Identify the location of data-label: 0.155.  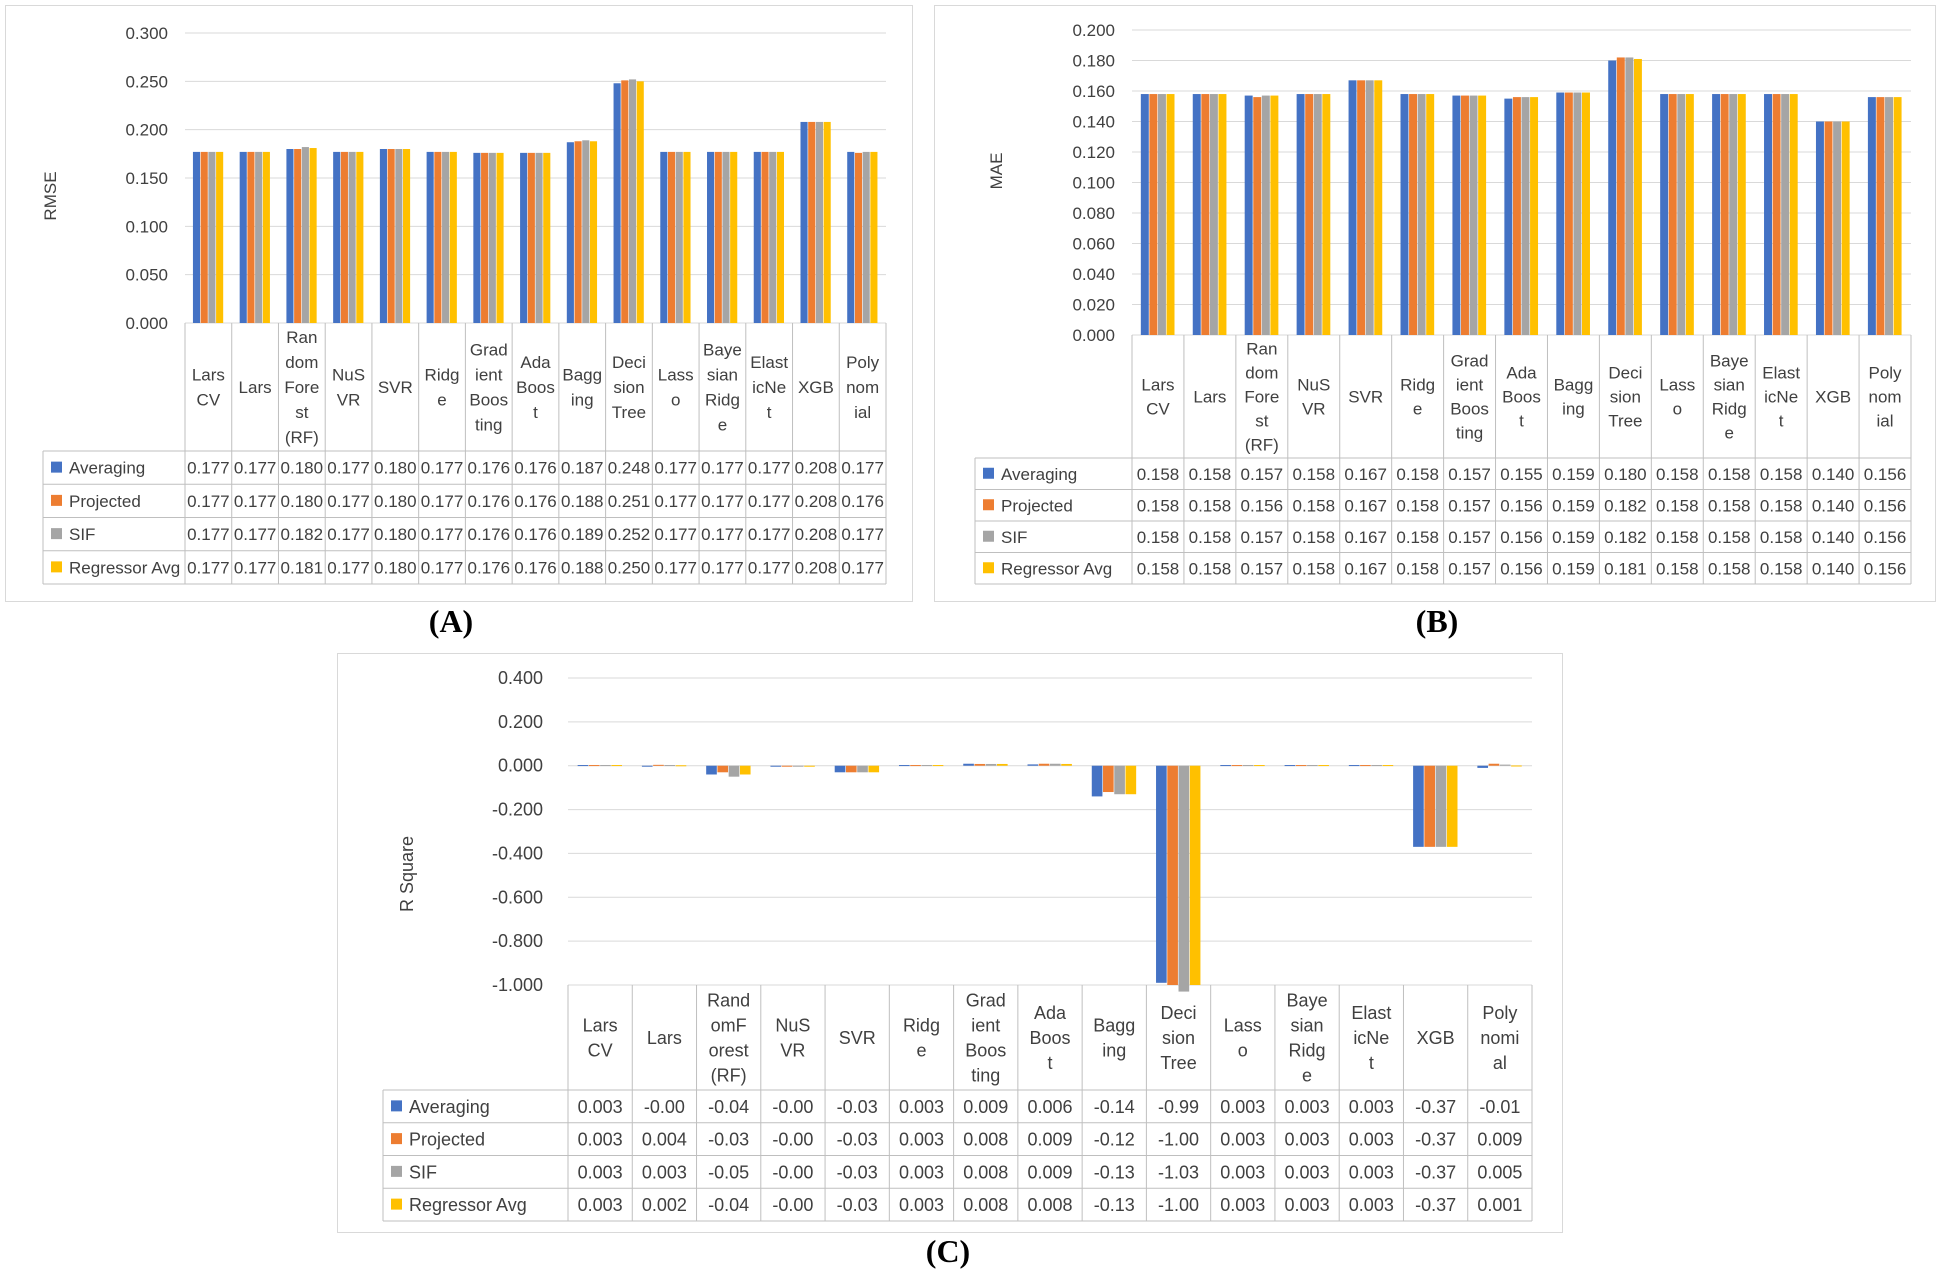
(1521, 474).